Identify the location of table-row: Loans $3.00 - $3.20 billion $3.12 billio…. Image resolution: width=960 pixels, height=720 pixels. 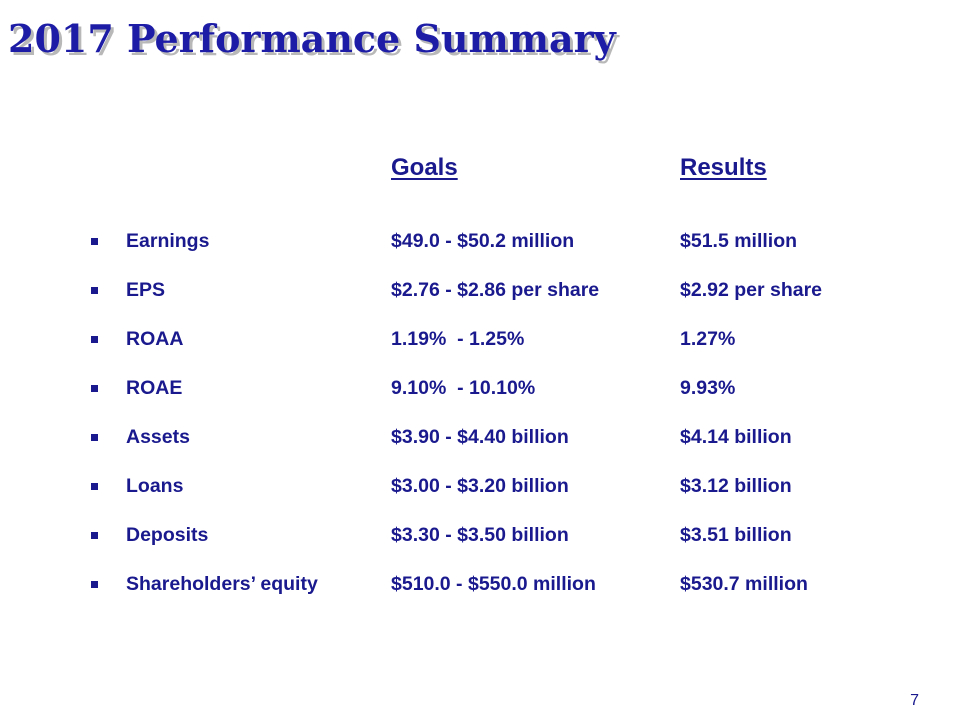
(480, 499).